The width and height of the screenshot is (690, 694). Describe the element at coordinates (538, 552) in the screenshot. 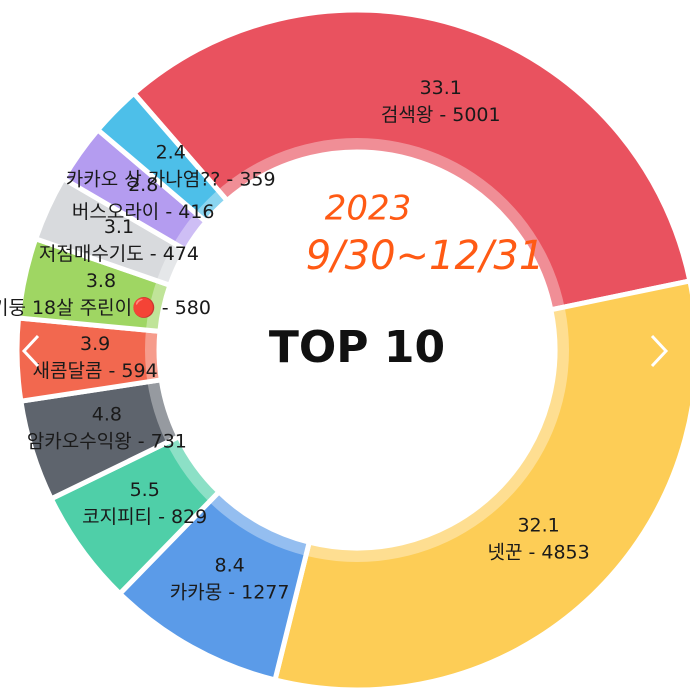

I see `slice-label: 넷꾼 - 4853` at that location.